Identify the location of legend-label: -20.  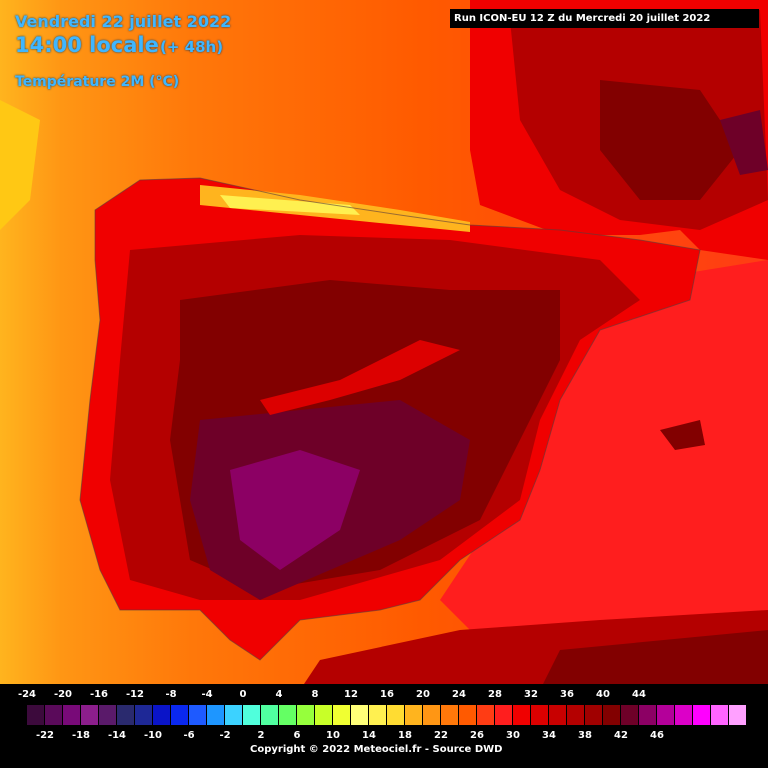
(63, 694).